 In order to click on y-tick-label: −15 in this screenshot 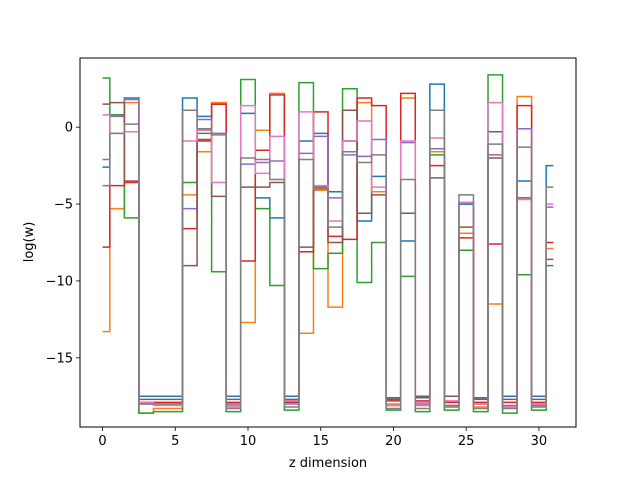, I will do `click(59, 358)`.